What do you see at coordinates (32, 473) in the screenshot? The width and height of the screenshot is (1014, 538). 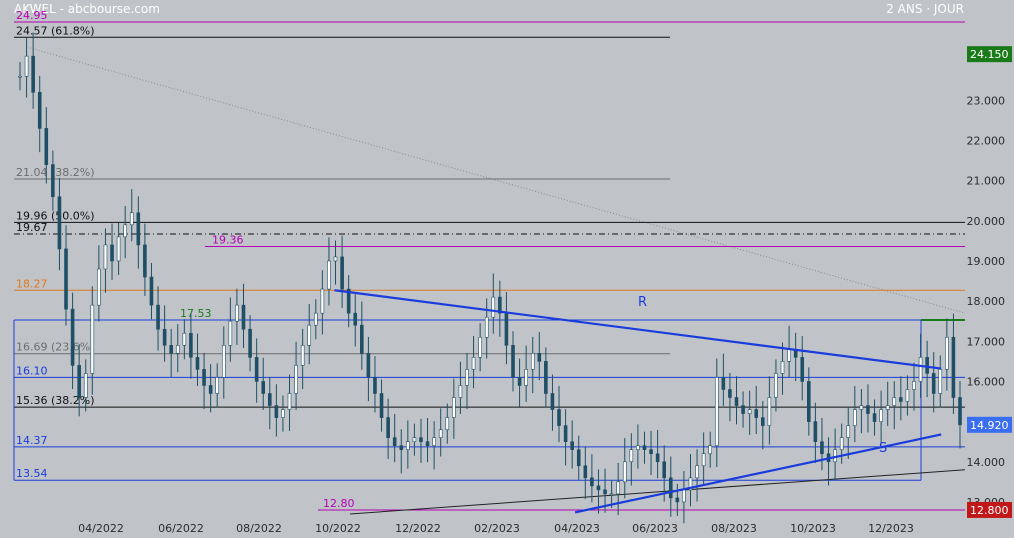 I see `level-label-12: 13.54` at bounding box center [32, 473].